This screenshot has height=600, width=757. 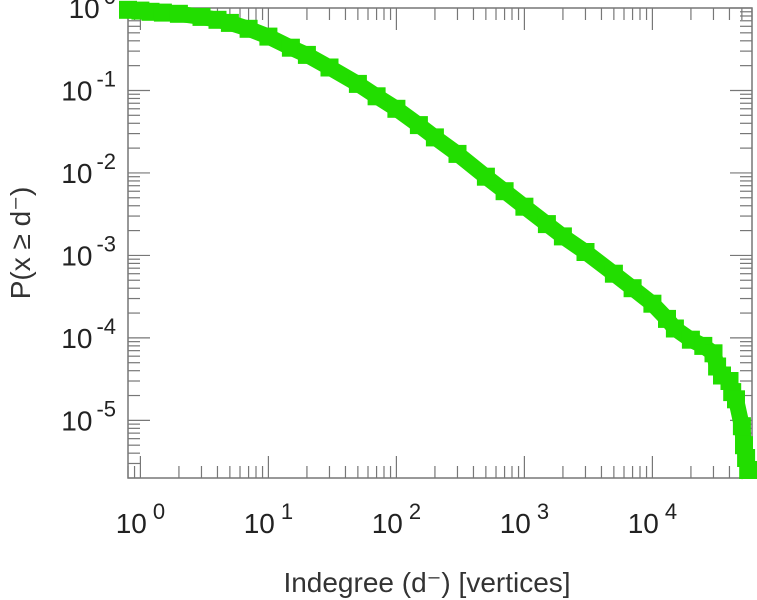 I want to click on x-tick-label: 10 0, so click(x=140, y=519).